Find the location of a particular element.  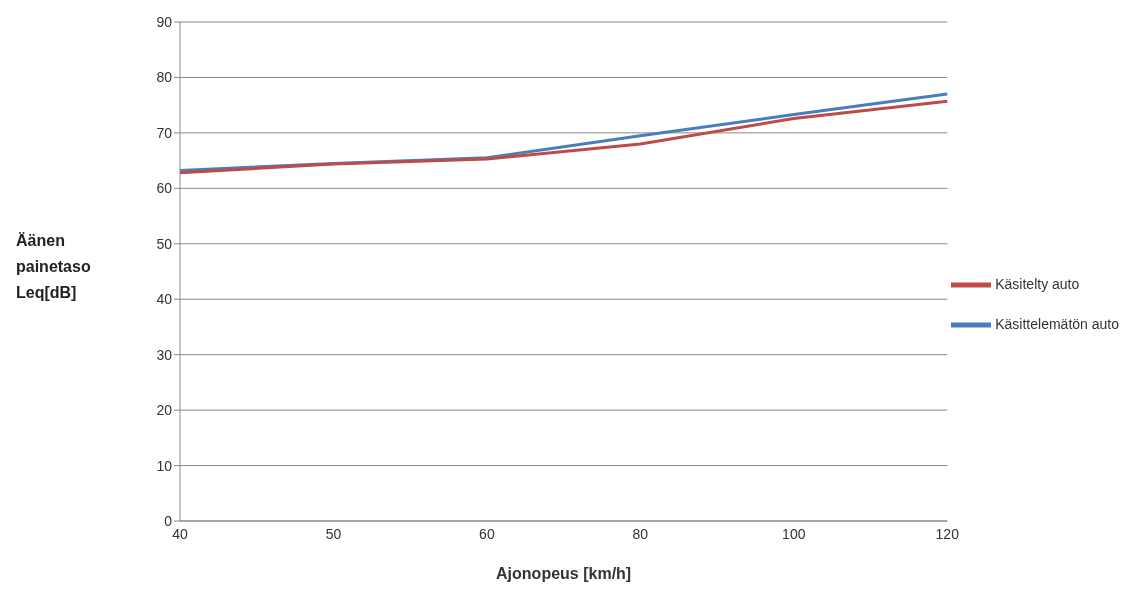

y-tick-label: 20 is located at coordinates (164, 410).